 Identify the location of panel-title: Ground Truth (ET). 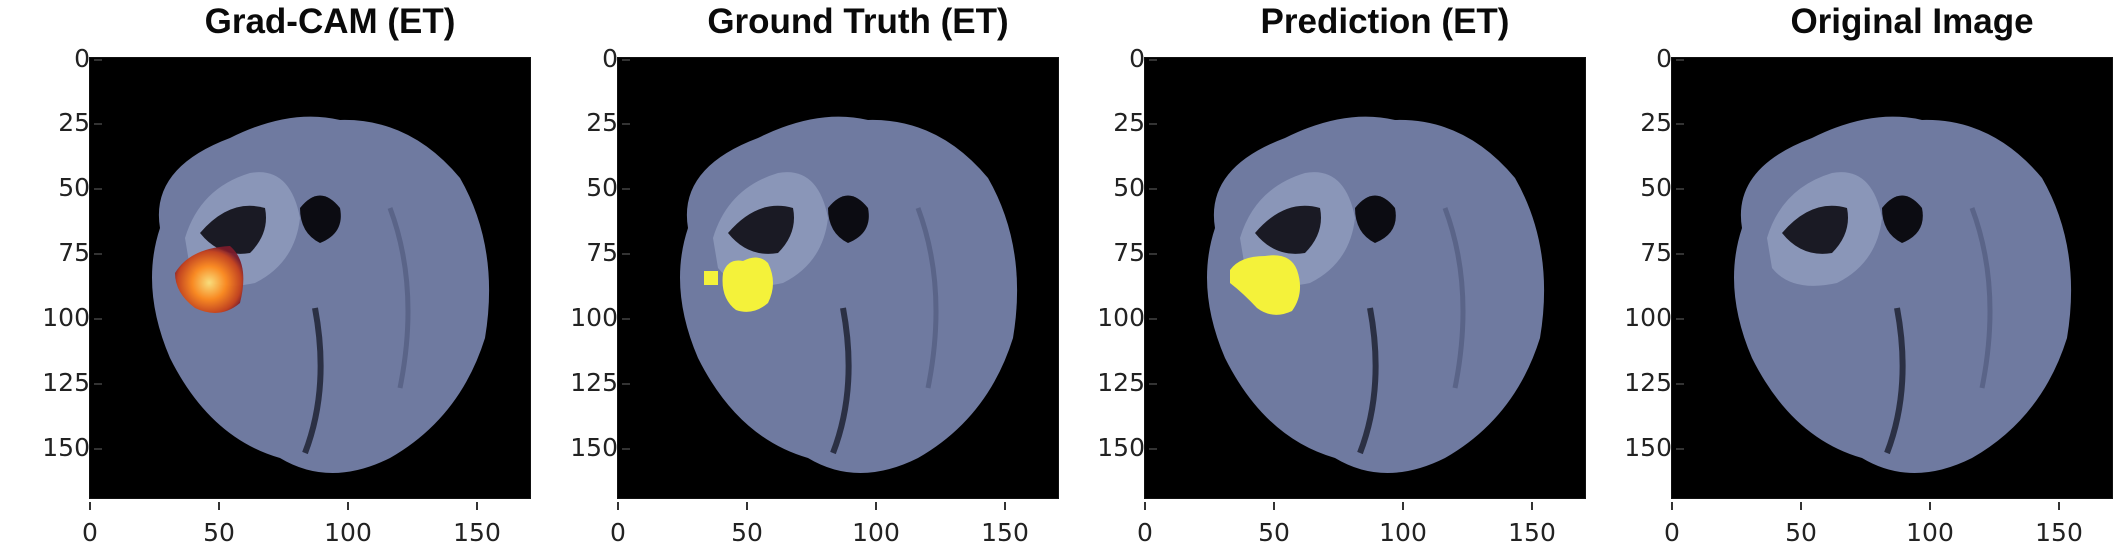
(858, 21).